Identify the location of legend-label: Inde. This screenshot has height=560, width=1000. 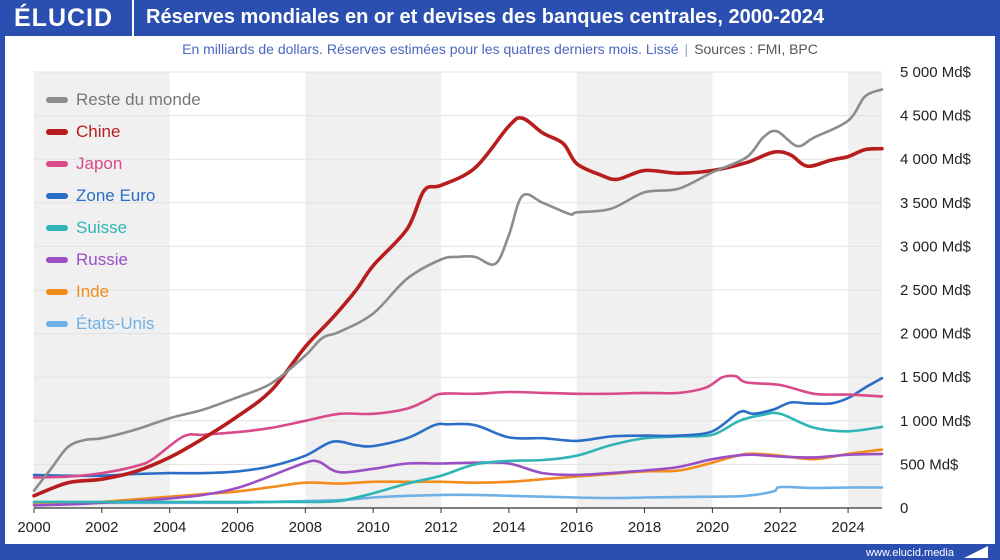
(93, 291).